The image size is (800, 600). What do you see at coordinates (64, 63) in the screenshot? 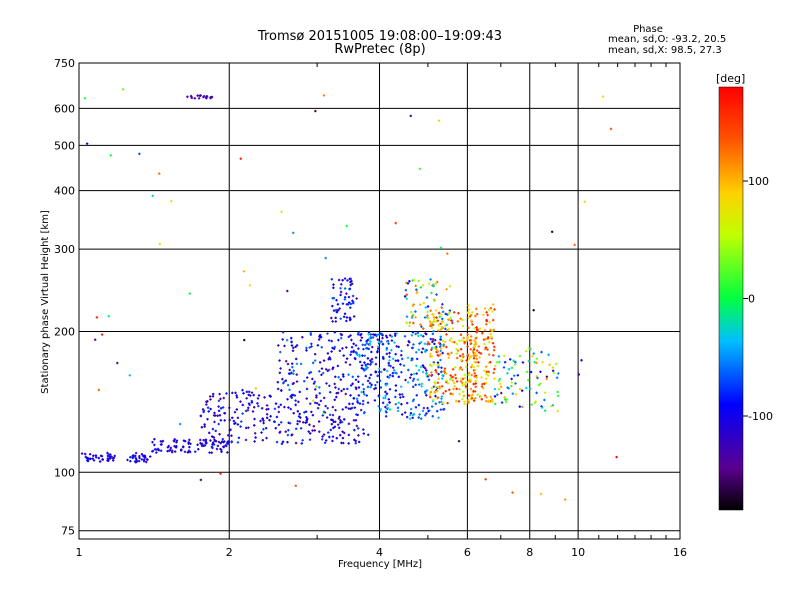
I see `y-tick-label: 750` at bounding box center [64, 63].